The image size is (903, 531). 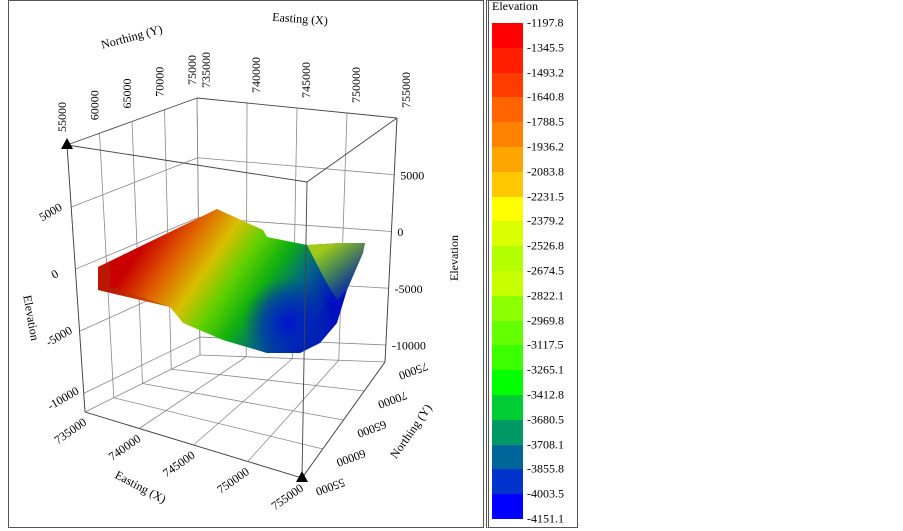 What do you see at coordinates (545, 369) in the screenshot?
I see `legend-label: -3265.1` at bounding box center [545, 369].